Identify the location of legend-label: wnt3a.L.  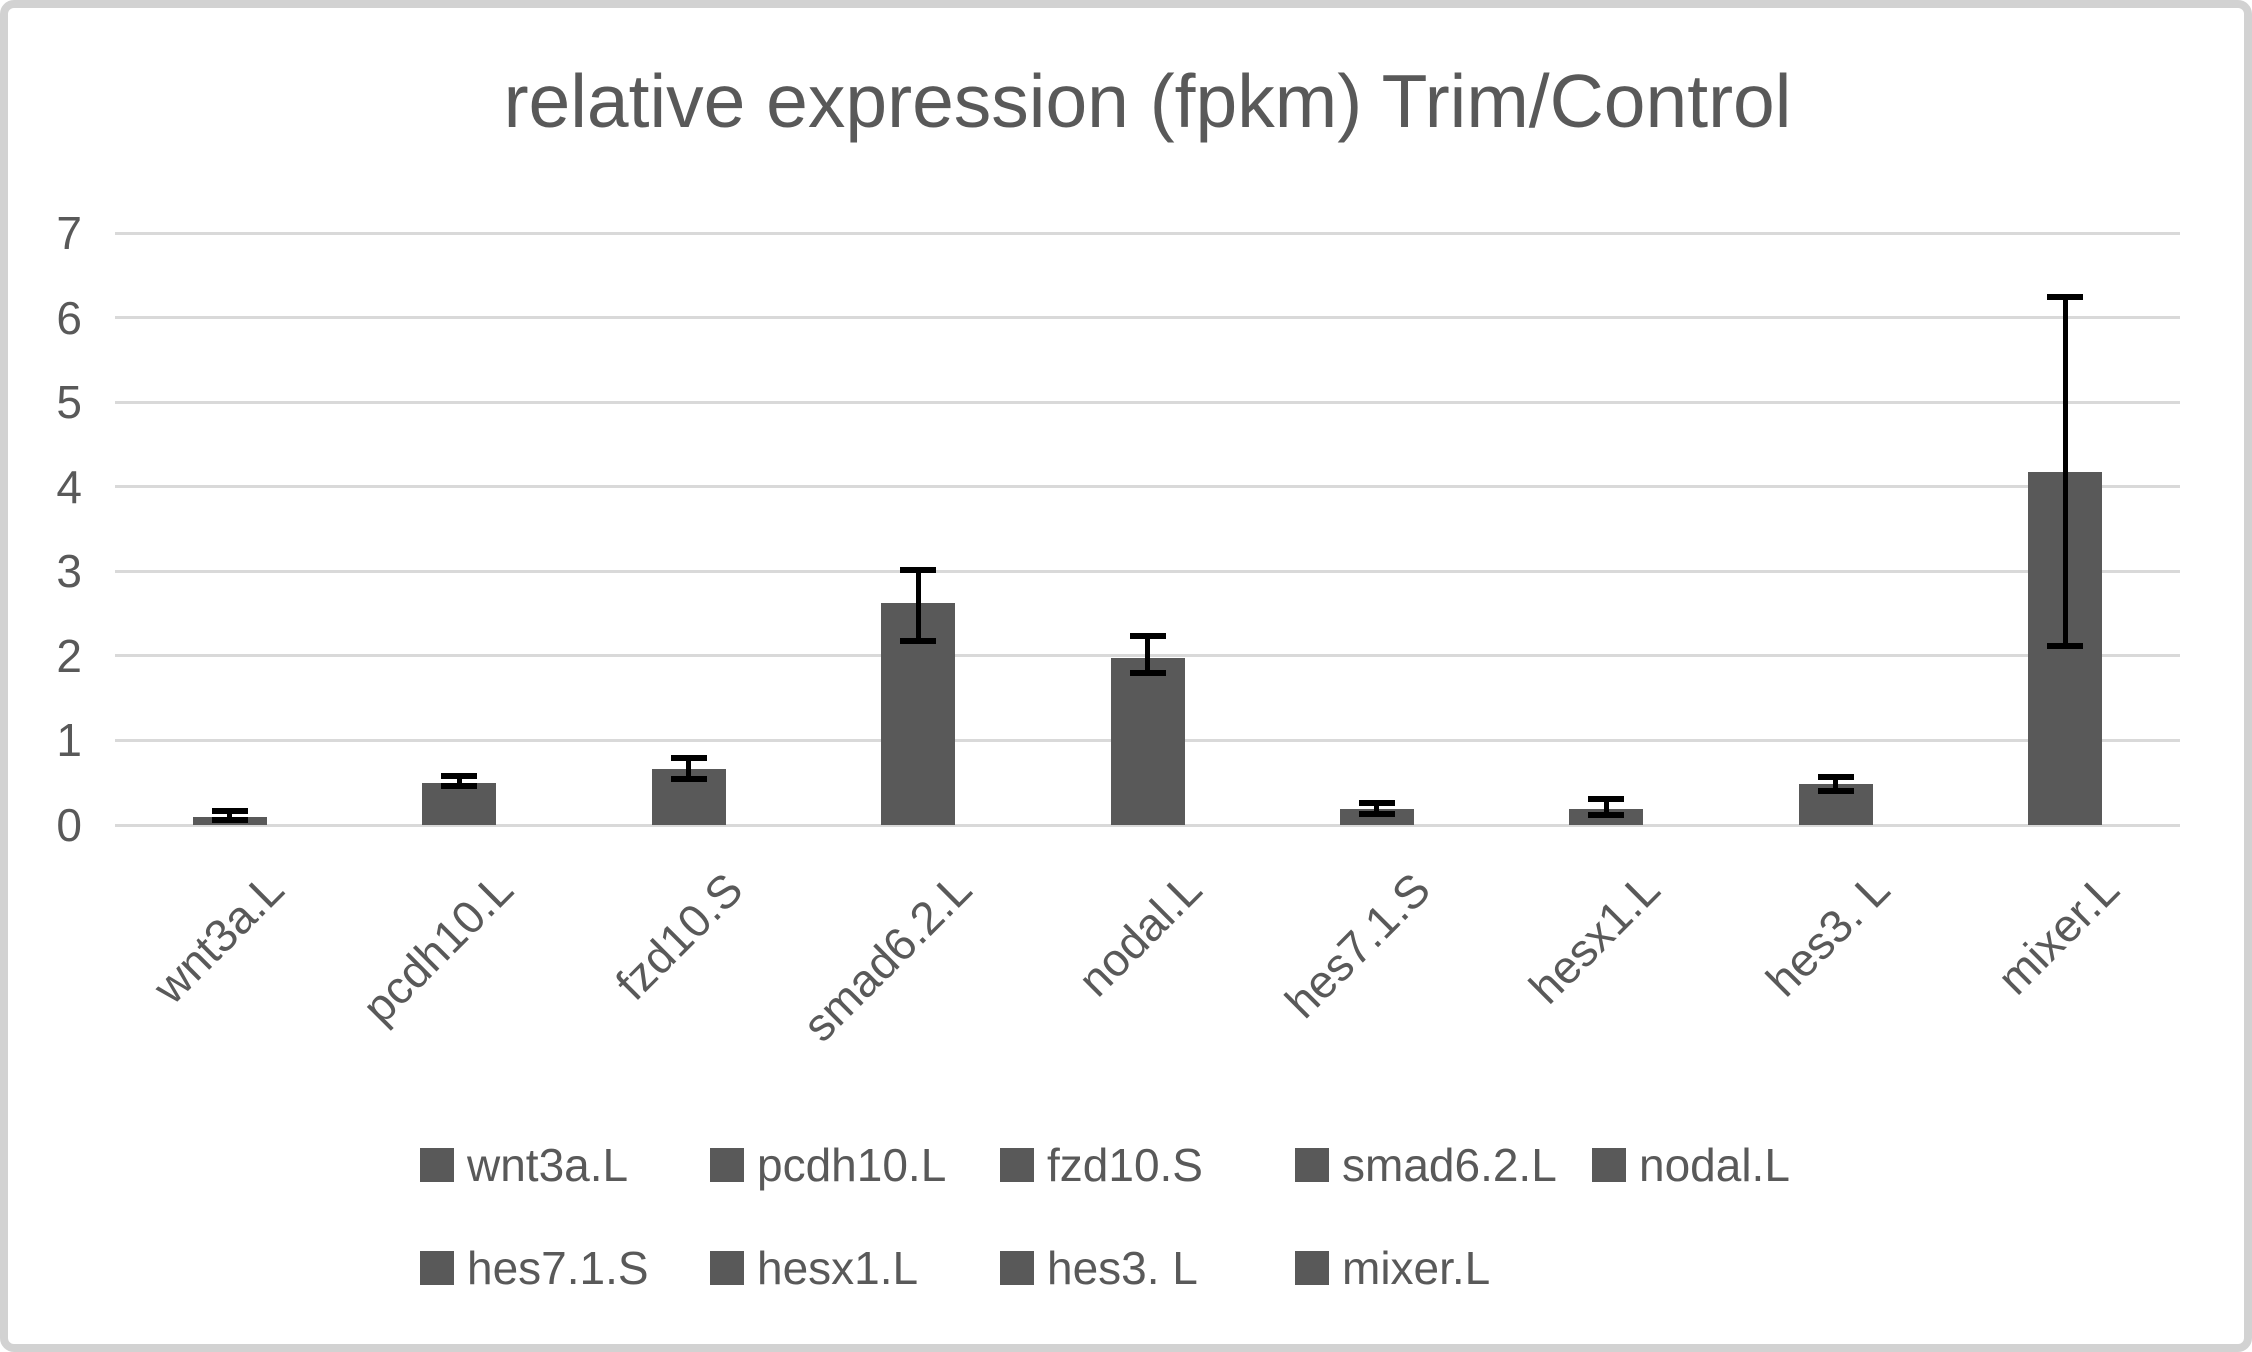
(548, 1165).